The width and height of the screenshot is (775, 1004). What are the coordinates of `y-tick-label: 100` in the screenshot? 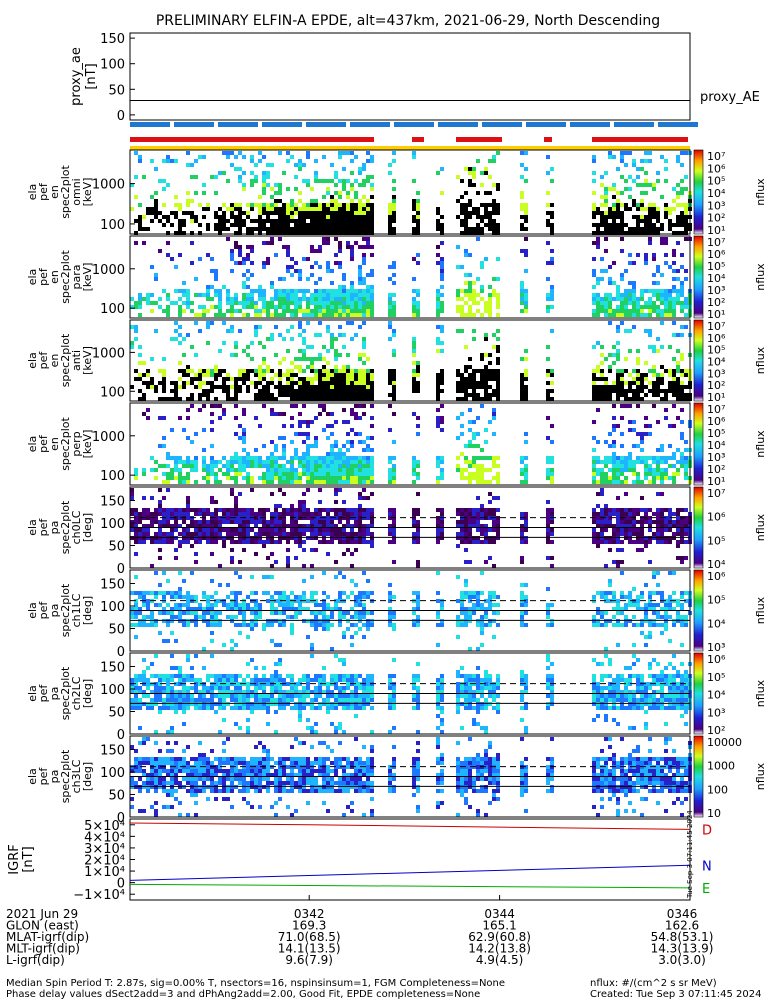 It's located at (112, 309).